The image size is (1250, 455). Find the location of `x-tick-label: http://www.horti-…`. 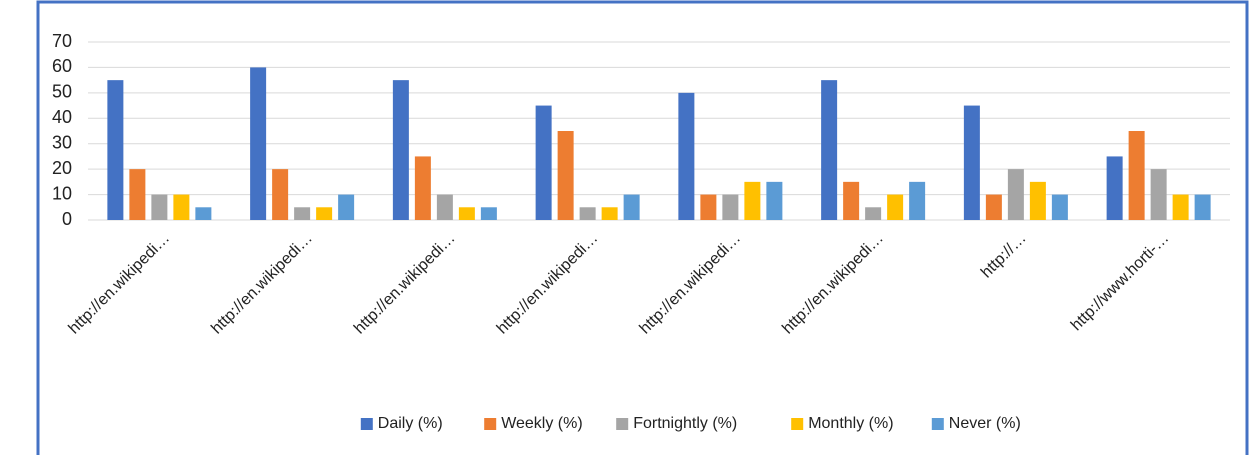

x-tick-label: http://www.horti-… is located at coordinates (1120, 282).